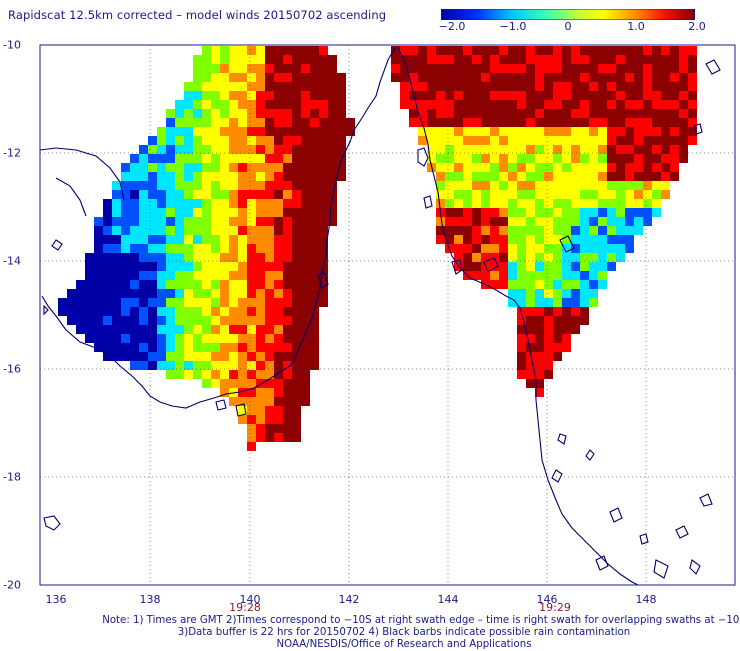 The height and width of the screenshot is (651, 740). Describe the element at coordinates (457, 267) in the screenshot. I see `island-coast` at that location.